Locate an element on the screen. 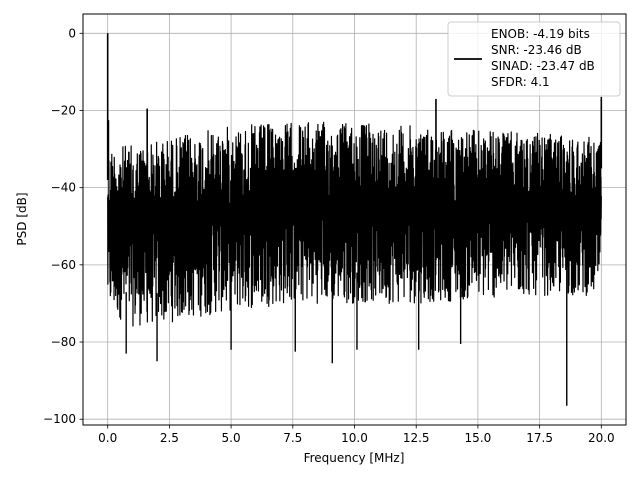 Image resolution: width=640 pixels, height=484 pixels. x-axis-label: Frequency [MHz] is located at coordinates (354, 458).